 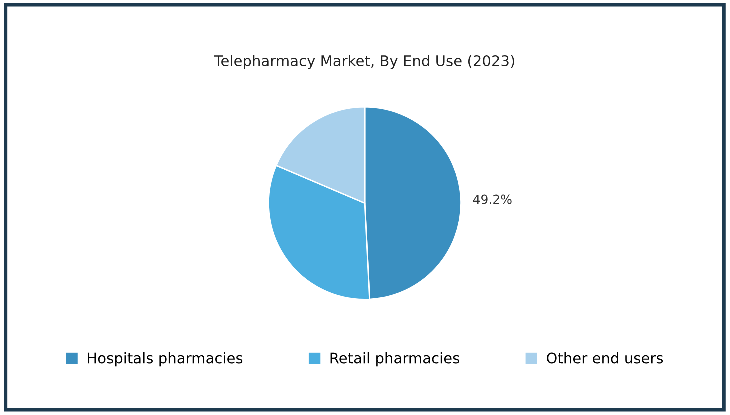 I want to click on legend-label: Other end users, so click(x=605, y=358).